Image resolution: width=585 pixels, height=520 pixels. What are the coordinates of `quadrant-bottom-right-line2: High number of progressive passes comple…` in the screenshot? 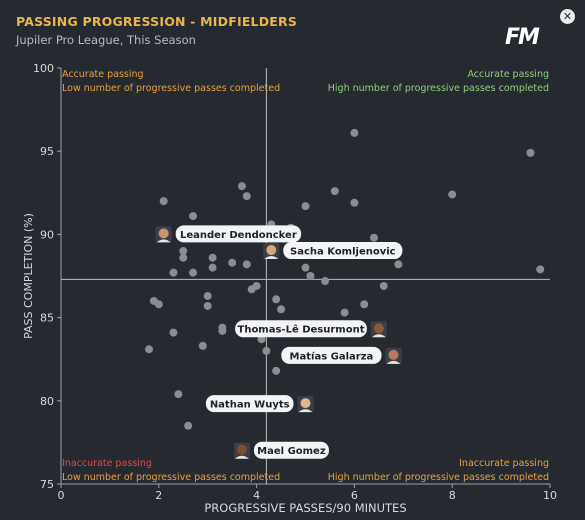 It's located at (438, 477).